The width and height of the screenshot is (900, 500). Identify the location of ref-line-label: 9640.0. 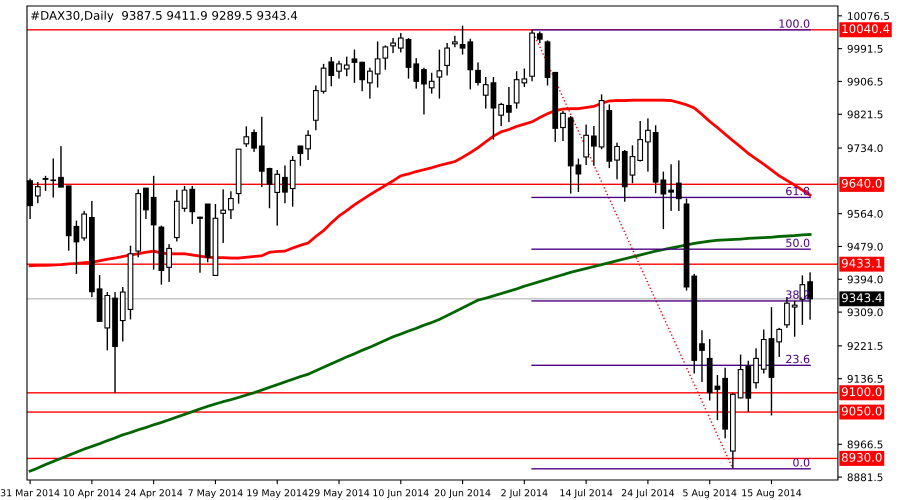
(862, 183).